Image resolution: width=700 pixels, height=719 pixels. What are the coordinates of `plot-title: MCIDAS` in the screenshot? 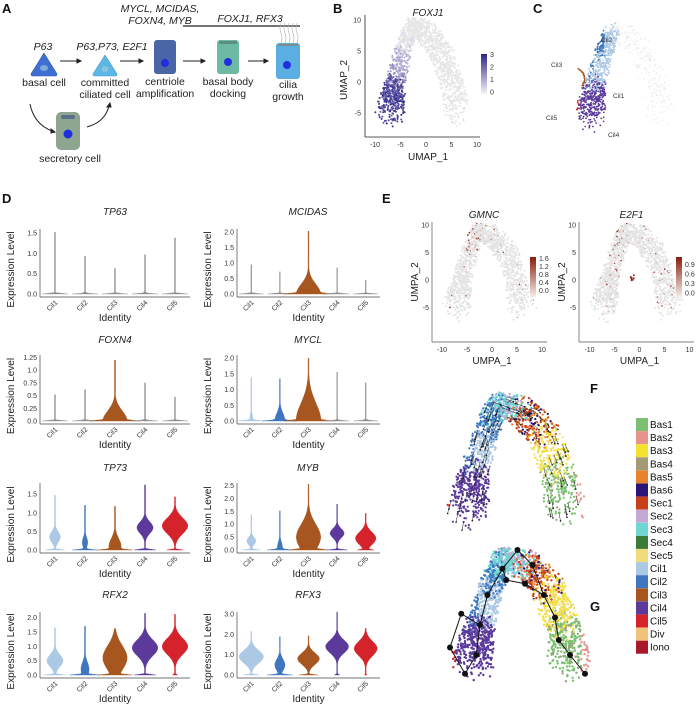 It's located at (308, 212).